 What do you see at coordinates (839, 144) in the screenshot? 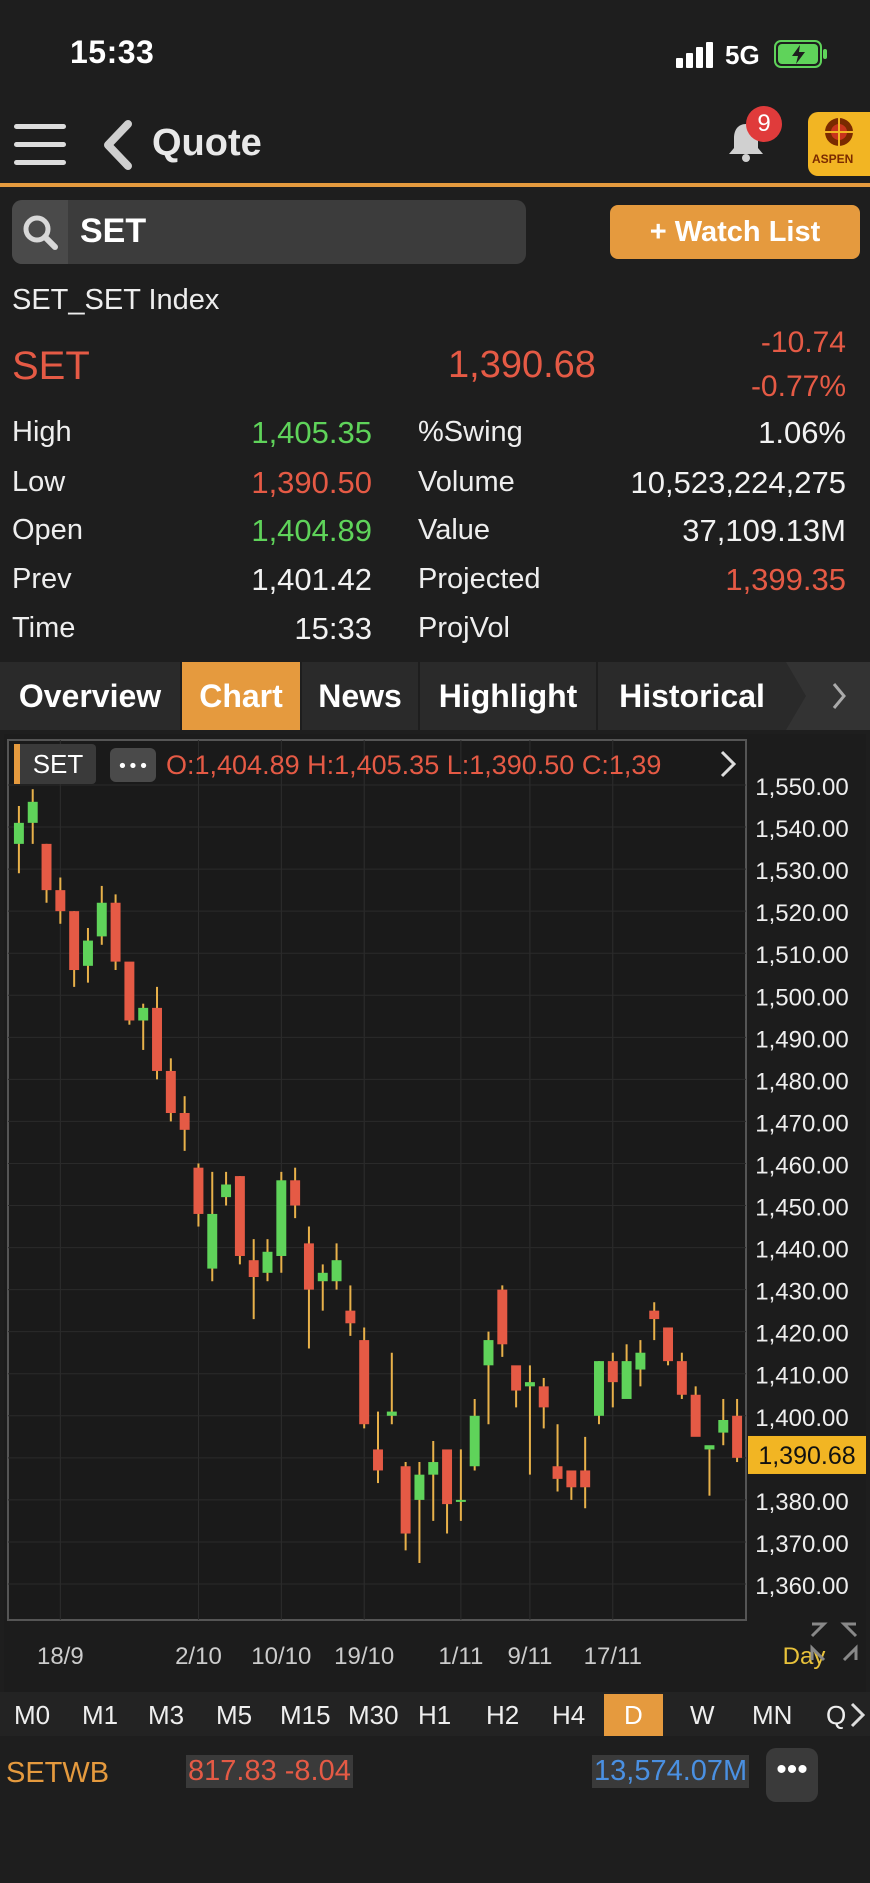
I see `aspen-logo` at bounding box center [839, 144].